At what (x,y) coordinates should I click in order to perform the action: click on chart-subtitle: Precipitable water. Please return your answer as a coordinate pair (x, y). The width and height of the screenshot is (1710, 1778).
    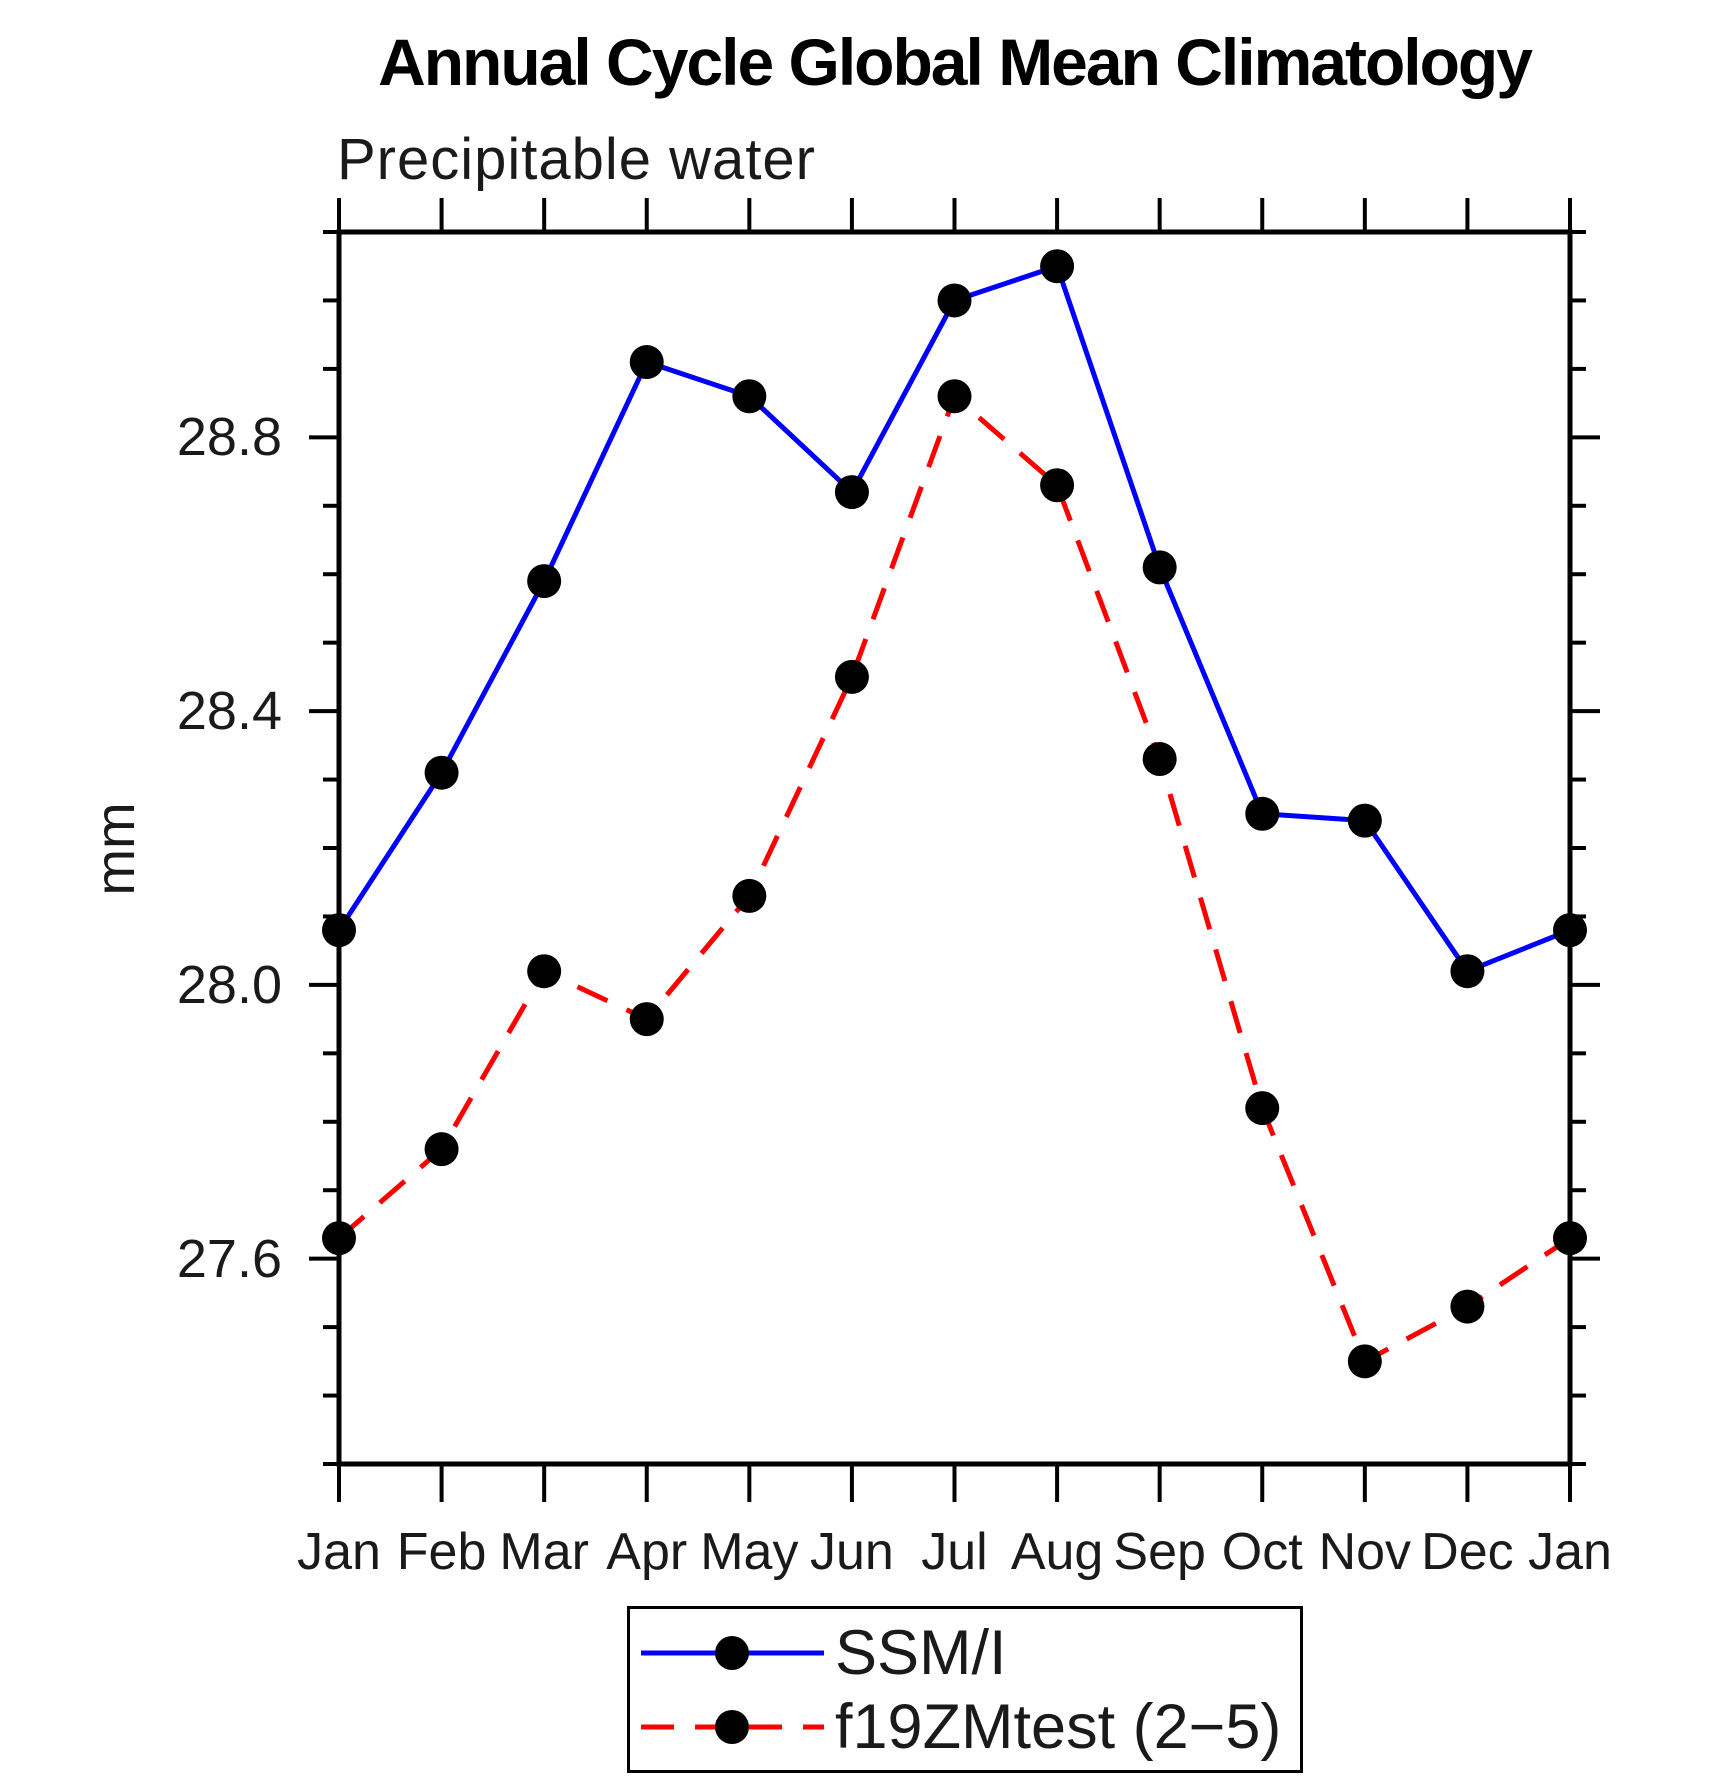
    Looking at the image, I should click on (576, 159).